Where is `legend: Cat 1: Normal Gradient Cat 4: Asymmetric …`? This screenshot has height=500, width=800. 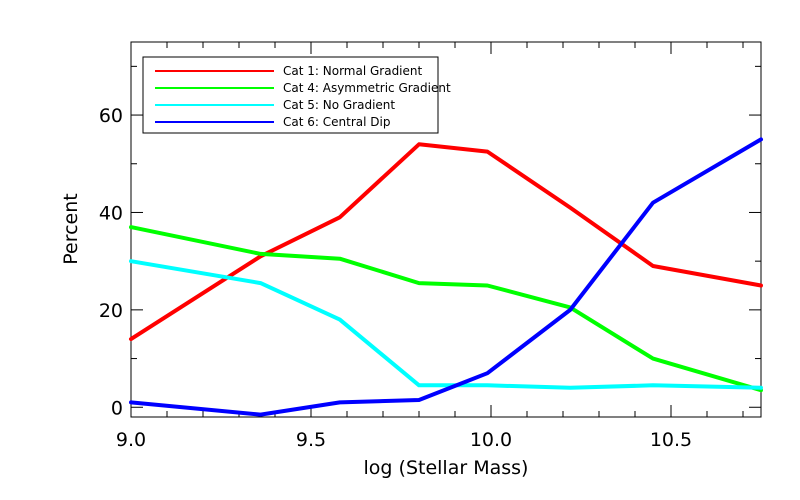
legend: Cat 1: Normal Gradient Cat 4: Asymmetric … is located at coordinates (296, 95).